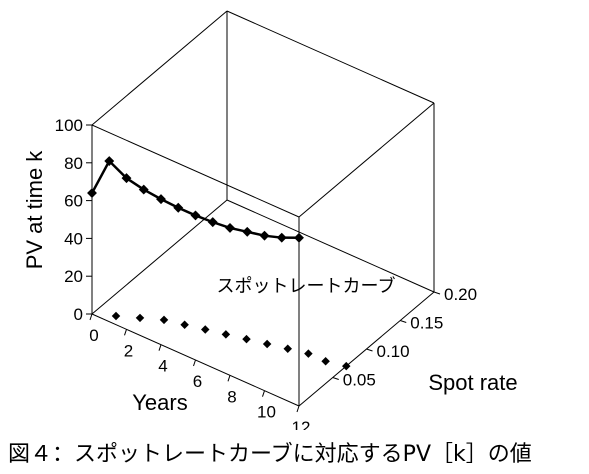  Describe the element at coordinates (231, 396) in the screenshot. I see `x-tick-label: 8` at that location.